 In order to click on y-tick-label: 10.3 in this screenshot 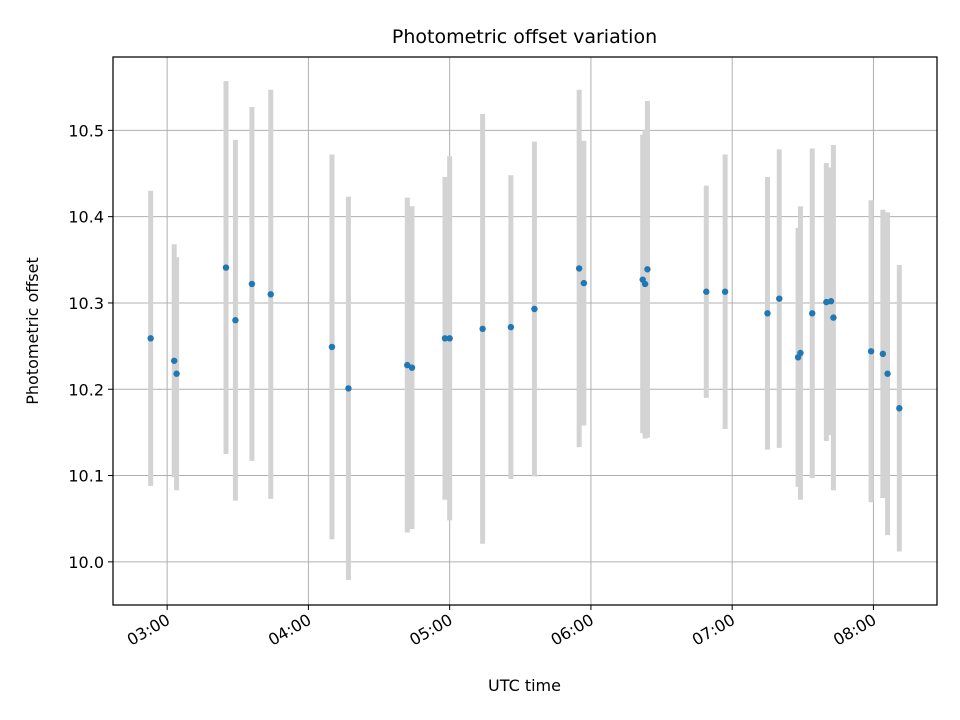, I will do `click(86, 303)`.